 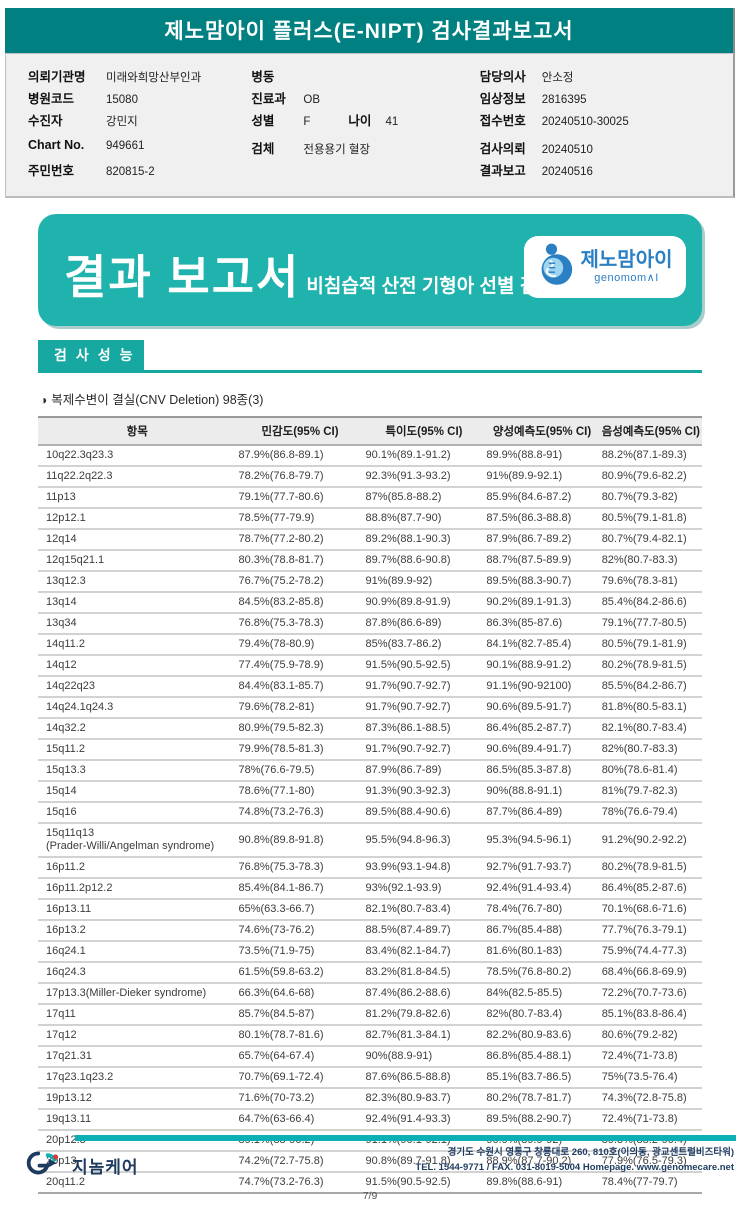 I want to click on field-value: 20240516, so click(x=567, y=172).